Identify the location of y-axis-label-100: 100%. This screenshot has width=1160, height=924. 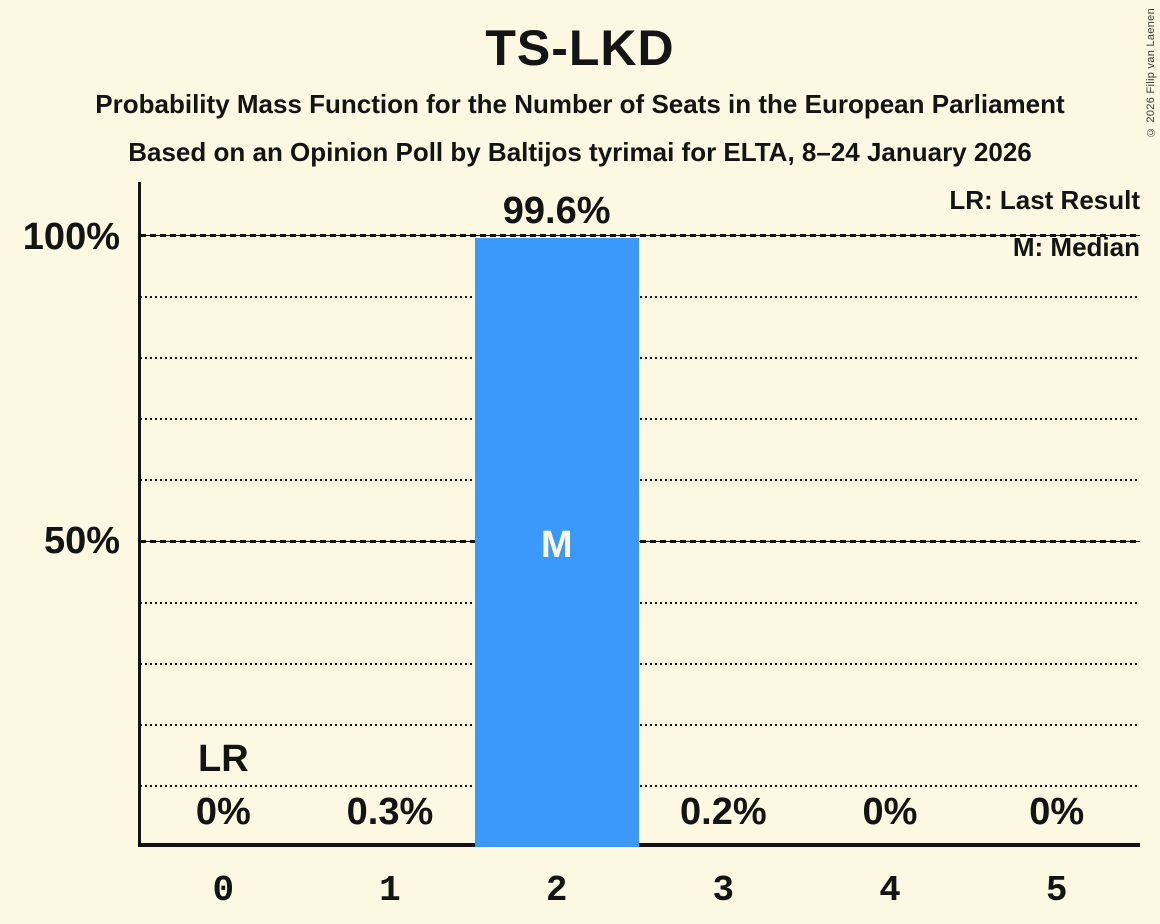
(71, 237).